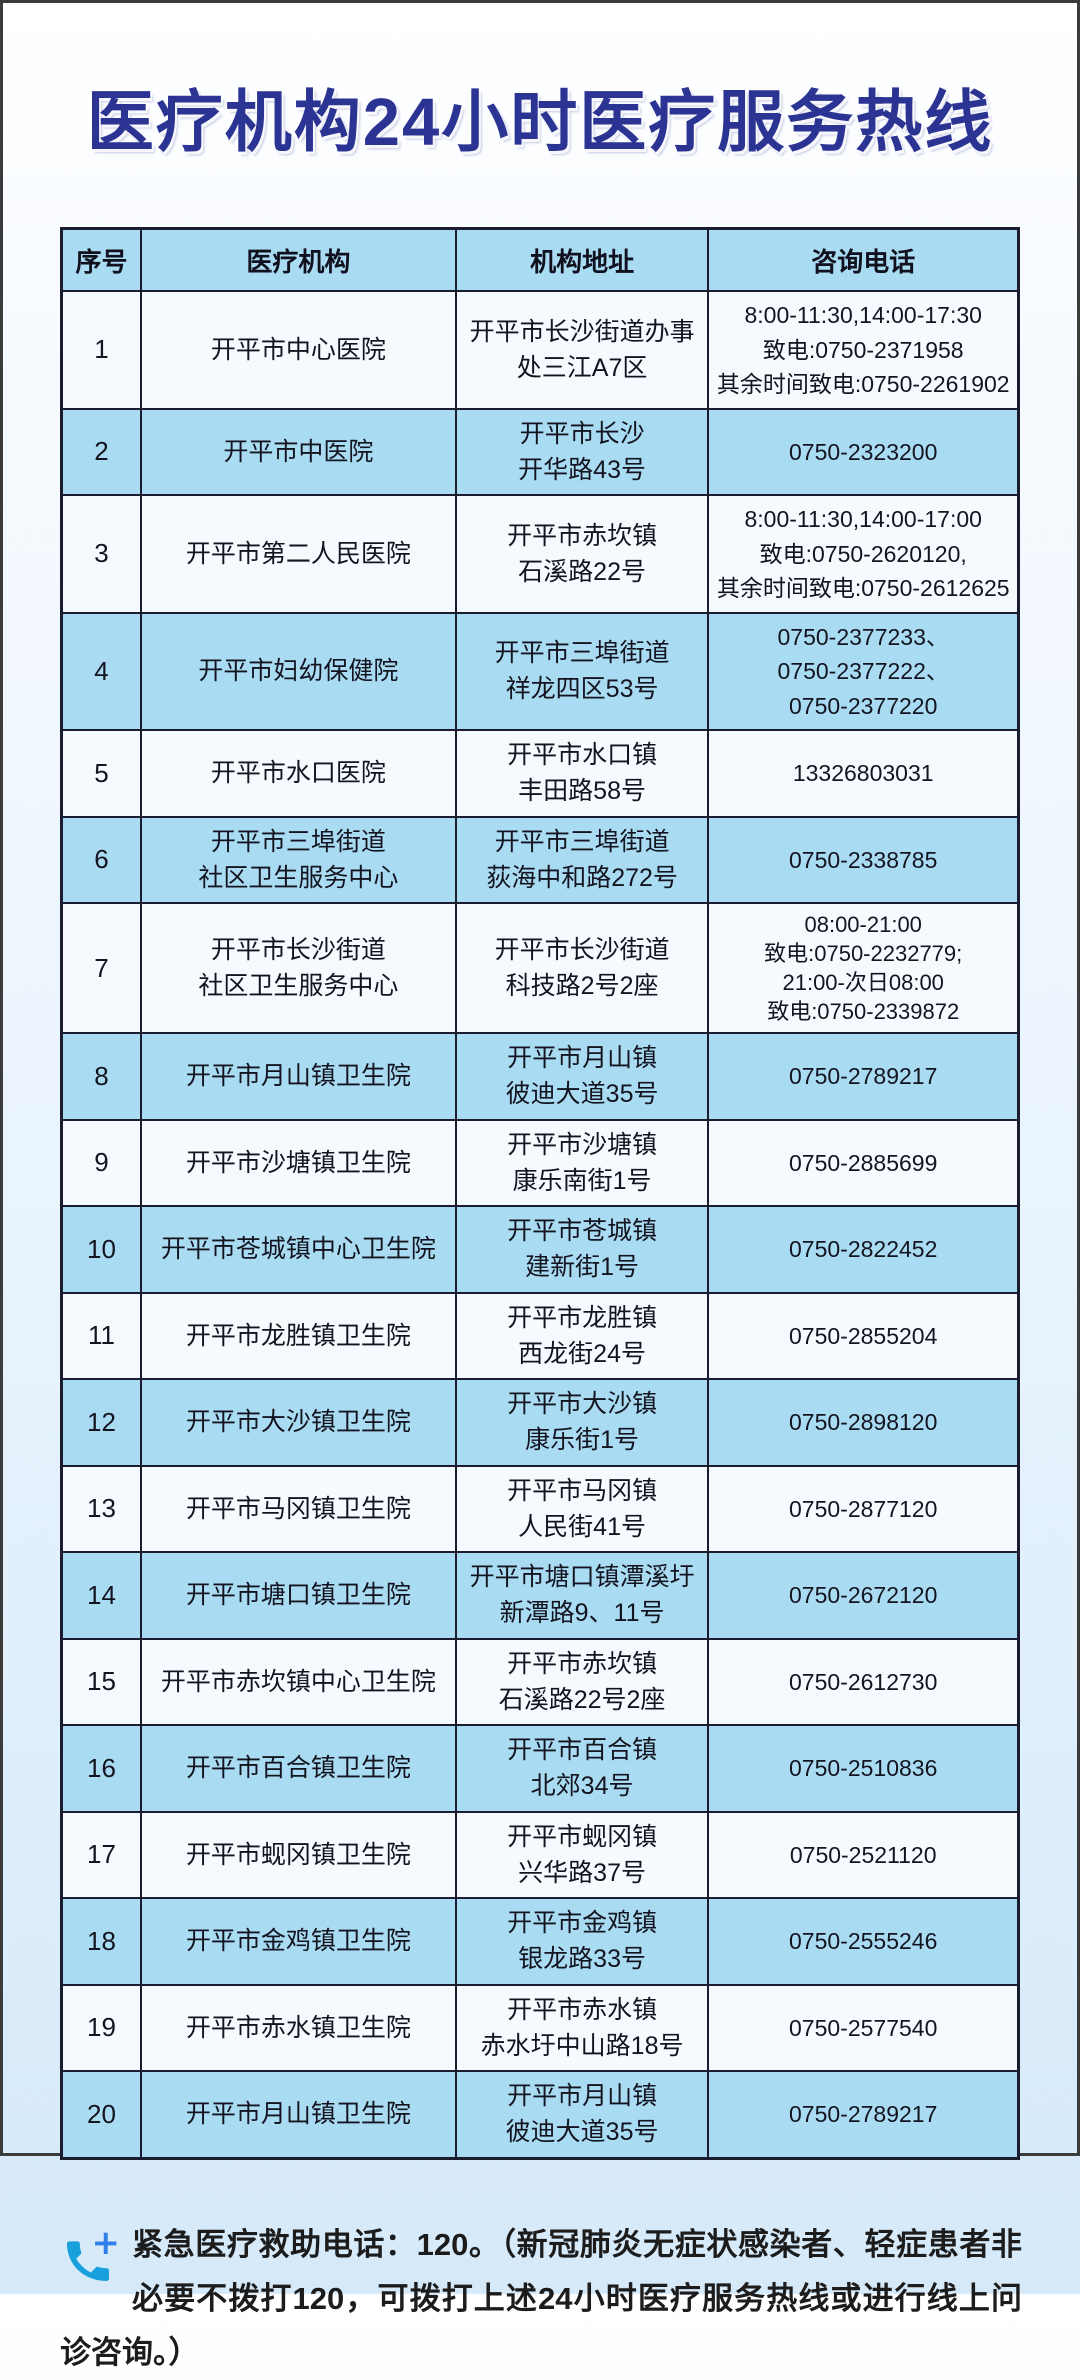  Describe the element at coordinates (298, 554) in the screenshot. I see `institution-name: 开平市第二人民医院` at that location.